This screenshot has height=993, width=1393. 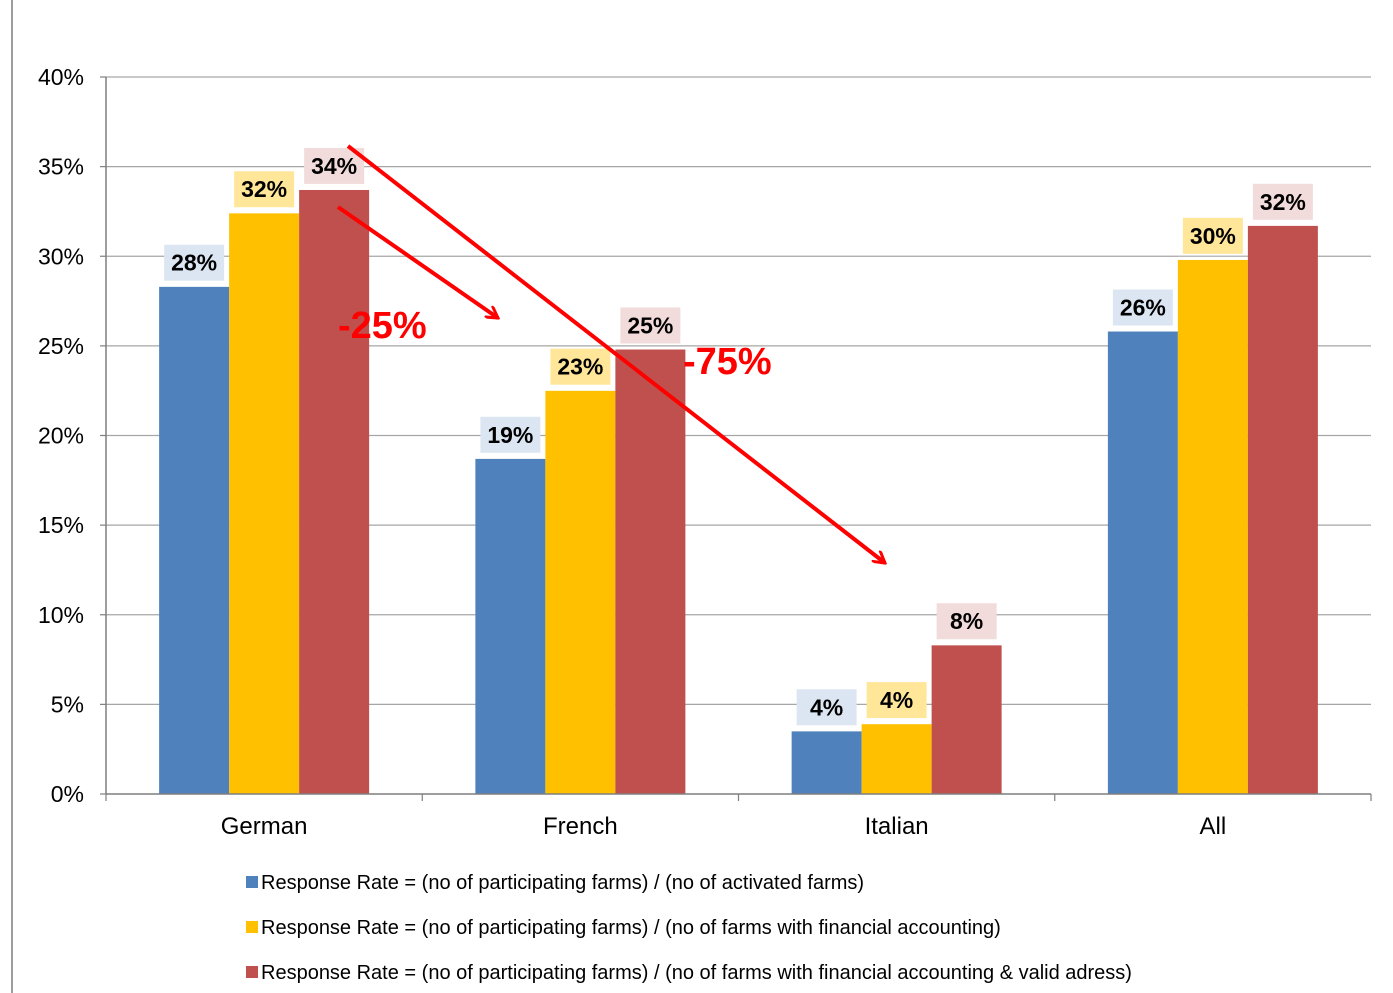 I want to click on y-tick-label: 35%, so click(x=61, y=167).